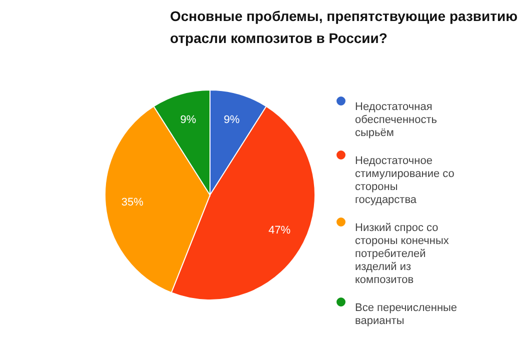 The height and width of the screenshot is (337, 528). Describe the element at coordinates (344, 27) in the screenshot. I see `chart-title: Основные проблемы, препятствующие развитию отрасли композитов в России?` at that location.